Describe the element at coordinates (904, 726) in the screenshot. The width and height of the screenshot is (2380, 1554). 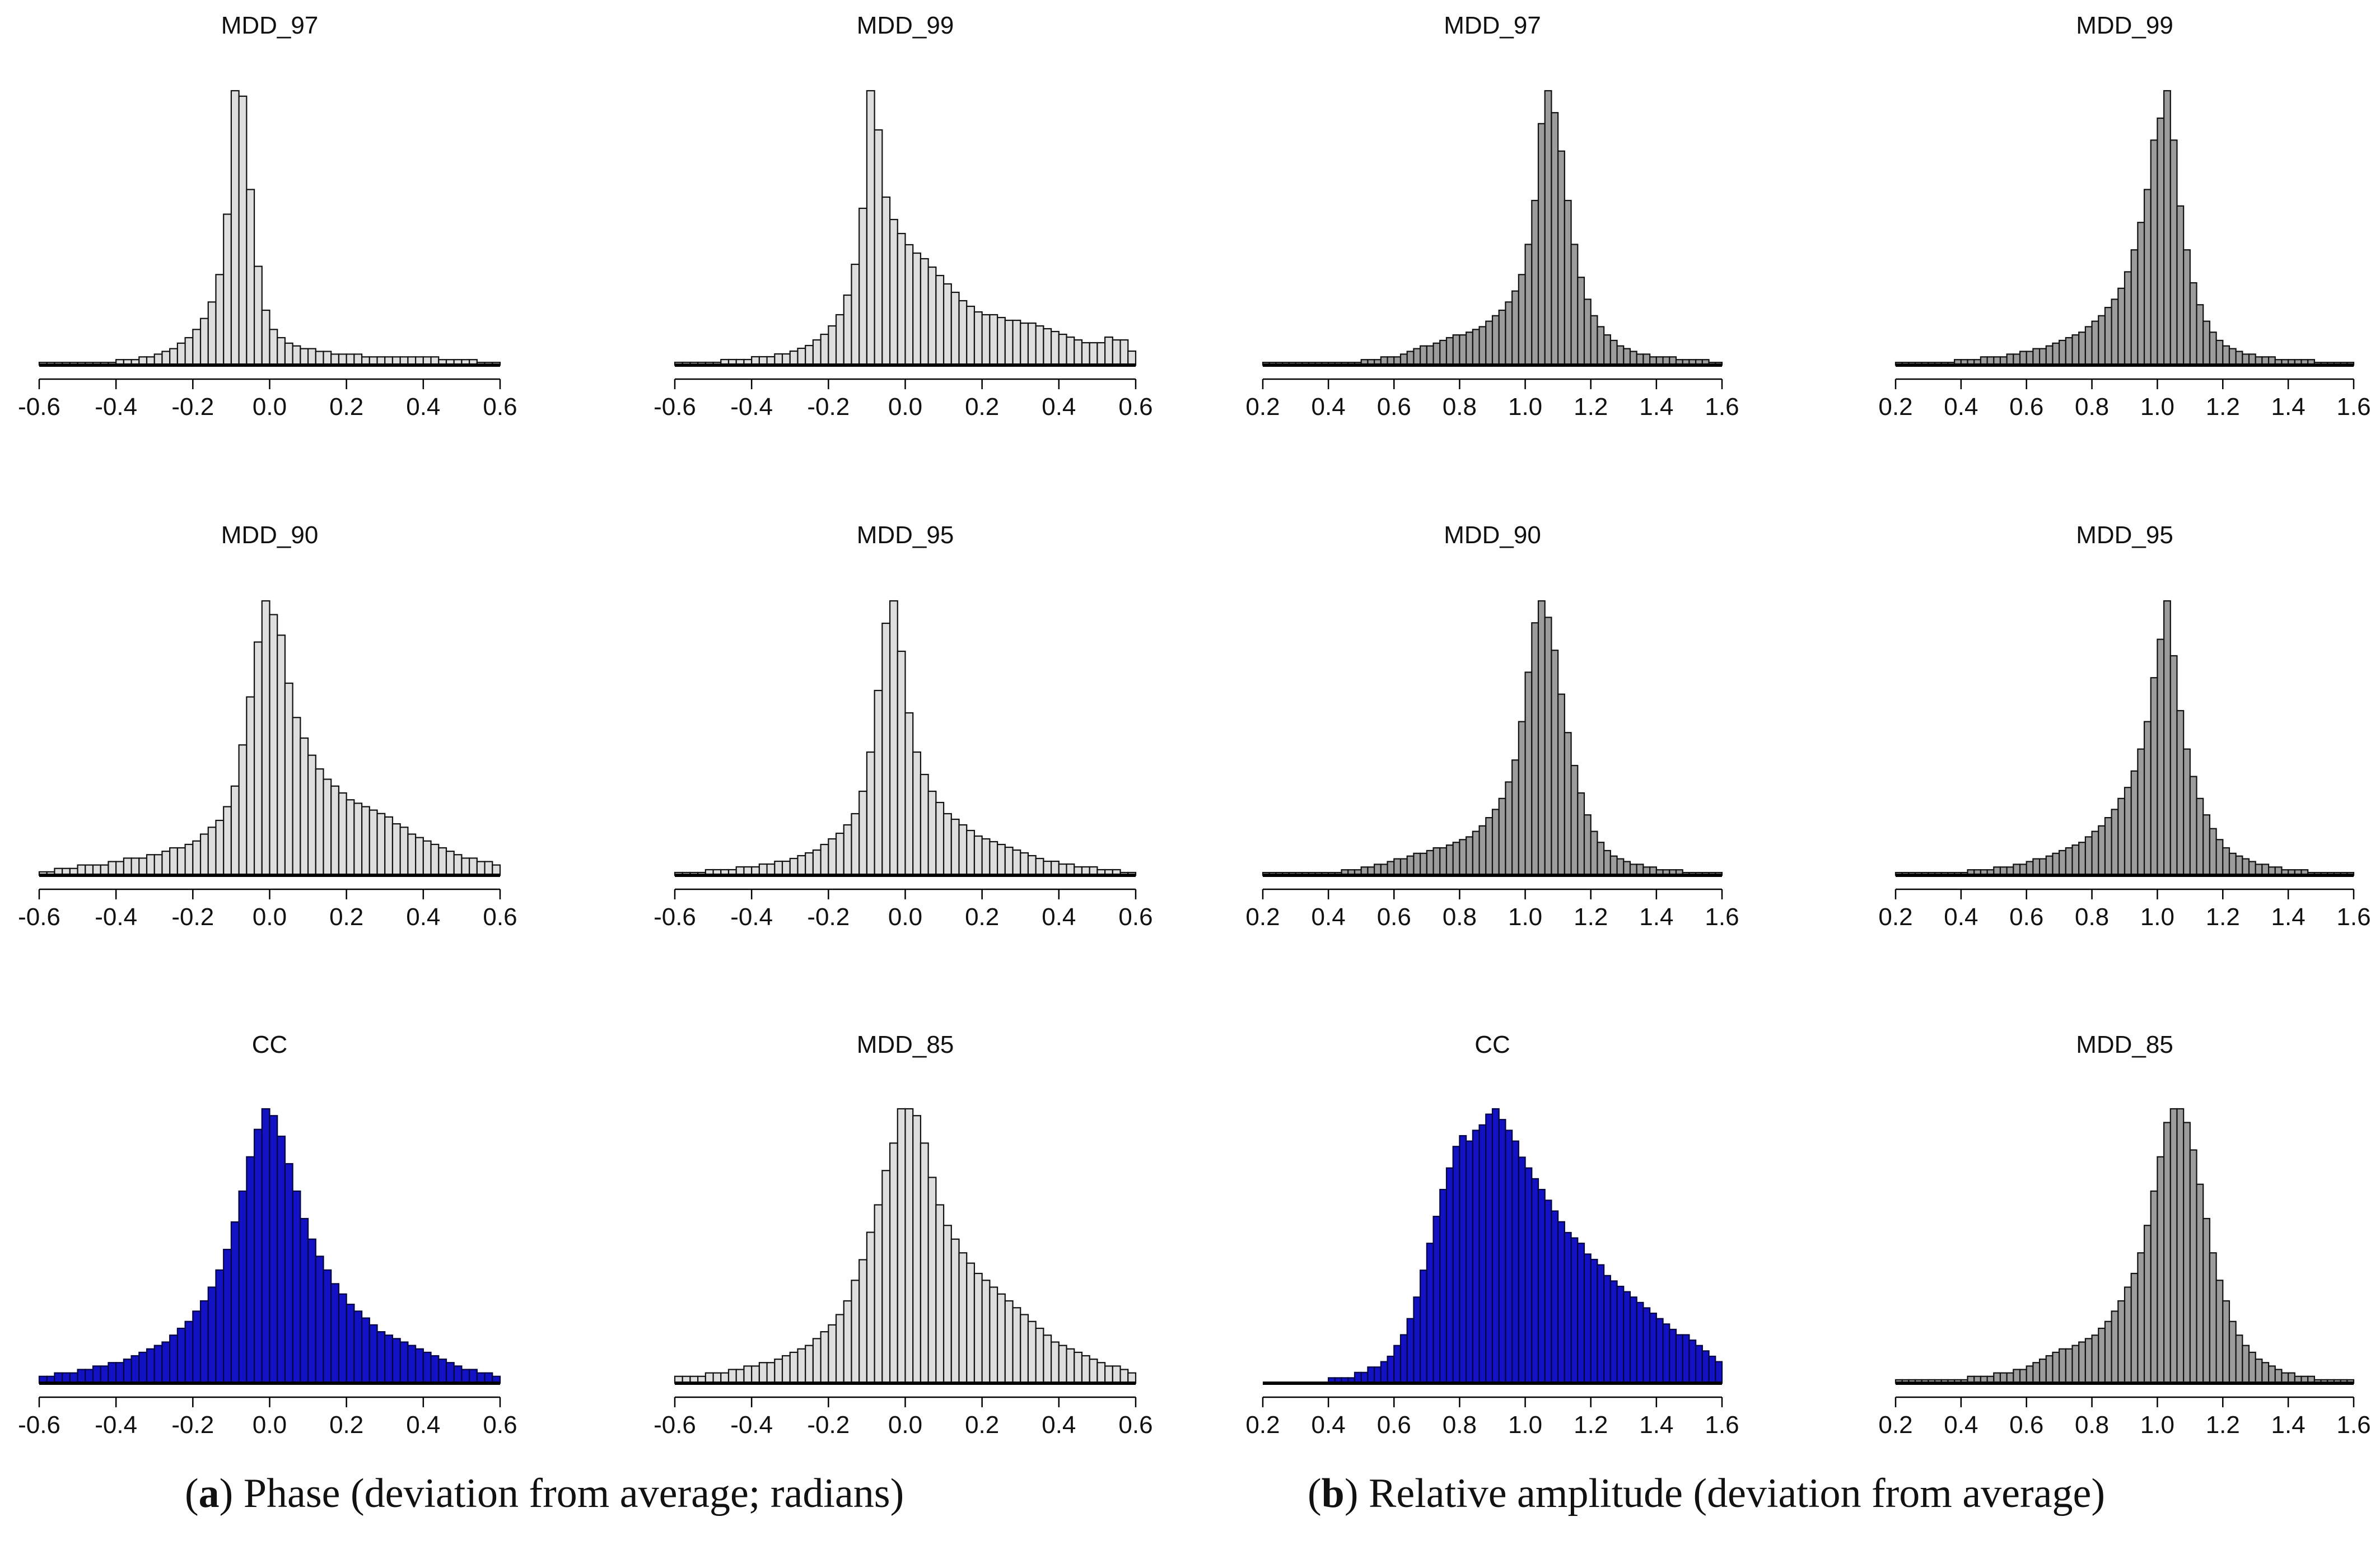
I see `hist-6-a-mdd-95: MDD_95 -0.6 -0.4 -0.2 0.0 0.2 0.4 0.6` at that location.